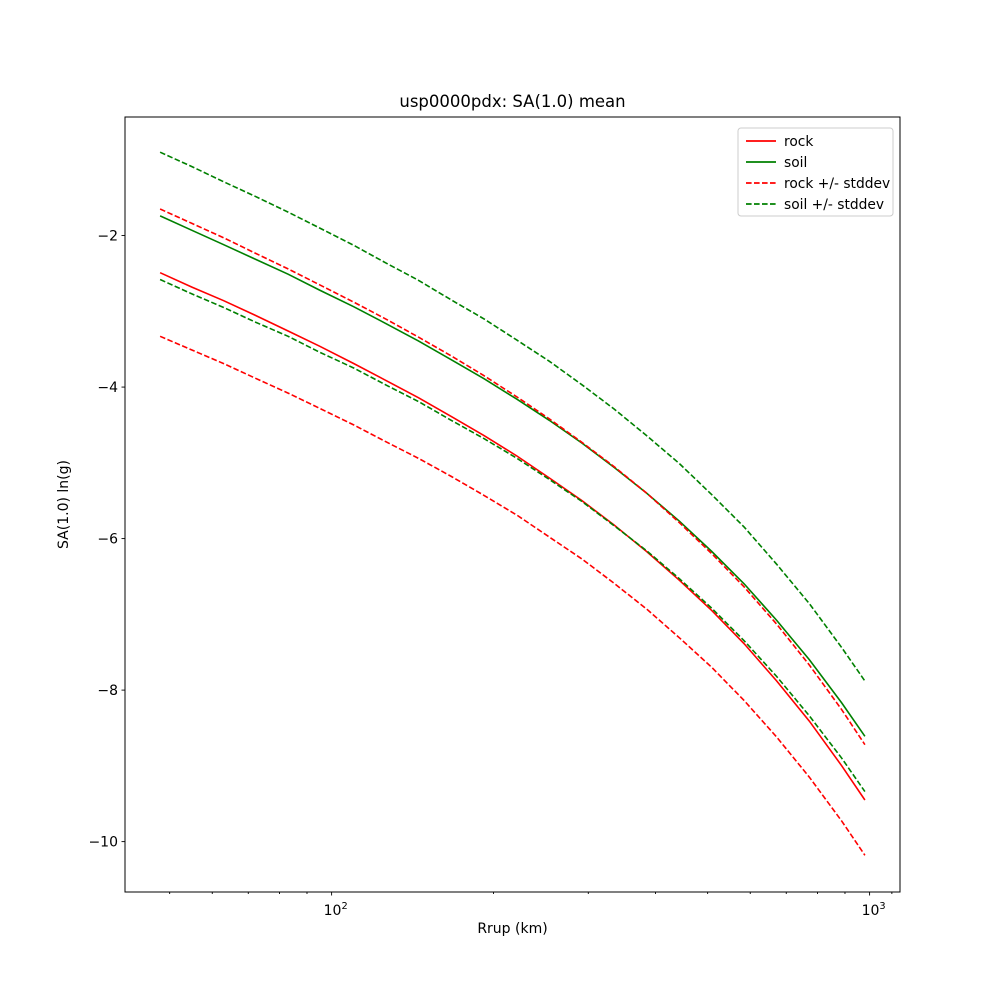 The image size is (1000, 1004). I want to click on y-axis-label: SA(1.0) ln(g), so click(64, 504).